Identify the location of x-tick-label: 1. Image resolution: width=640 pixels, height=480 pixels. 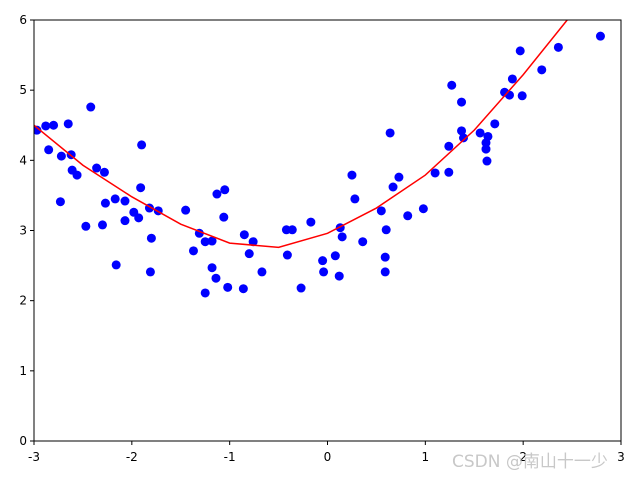
(426, 457).